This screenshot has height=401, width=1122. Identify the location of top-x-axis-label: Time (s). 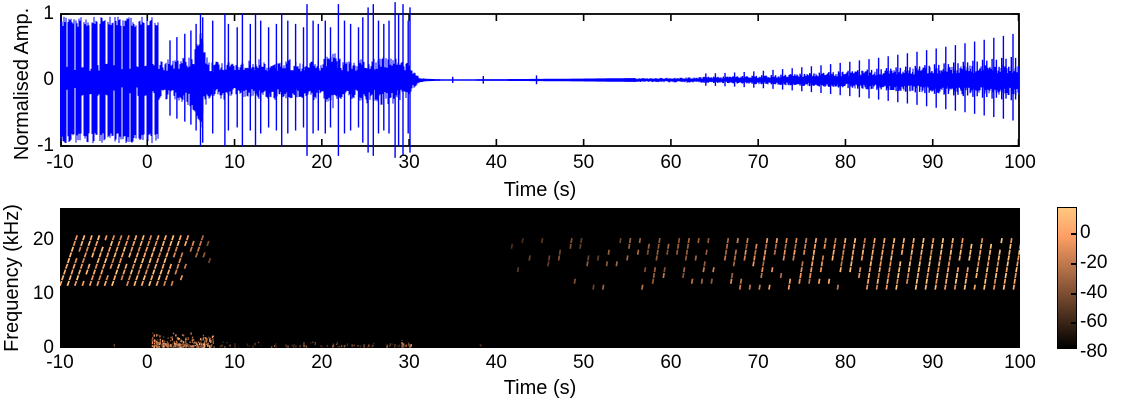
(540, 190).